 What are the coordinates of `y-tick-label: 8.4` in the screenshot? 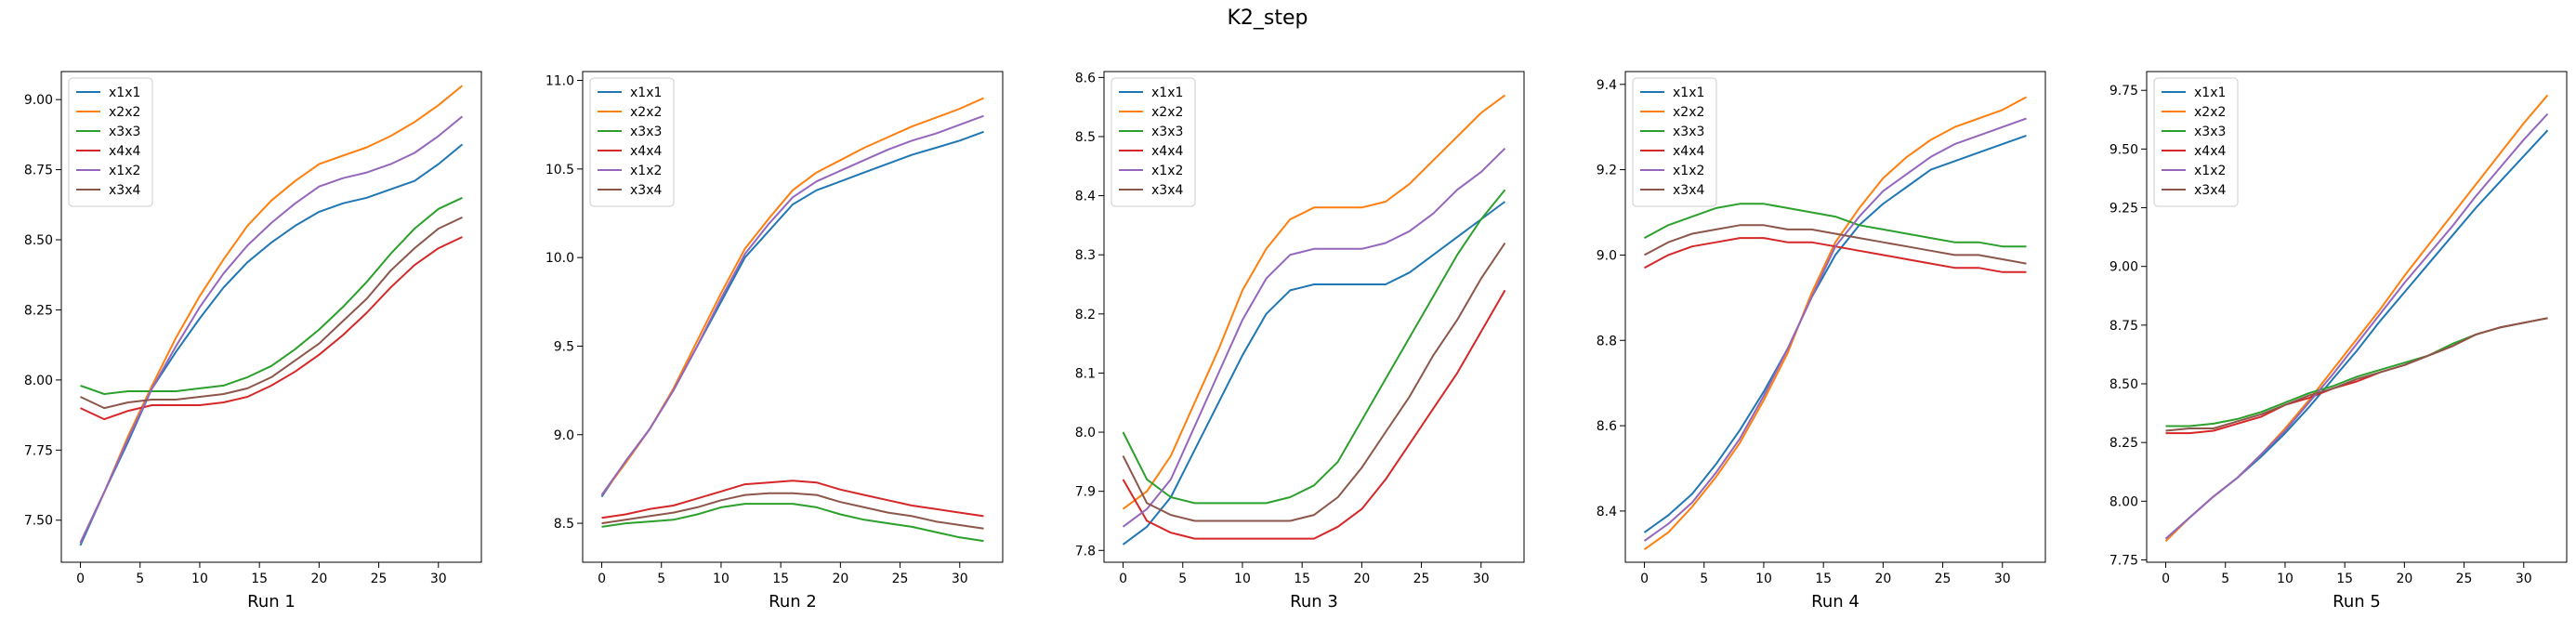 It's located at (1085, 197).